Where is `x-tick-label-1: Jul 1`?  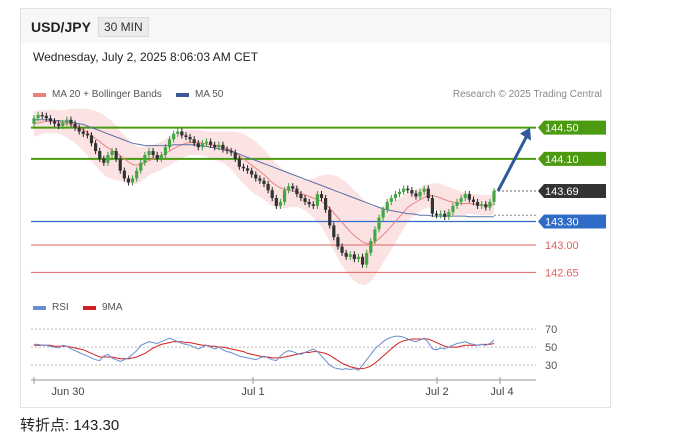
x-tick-label-1: Jul 1 is located at coordinates (252, 392).